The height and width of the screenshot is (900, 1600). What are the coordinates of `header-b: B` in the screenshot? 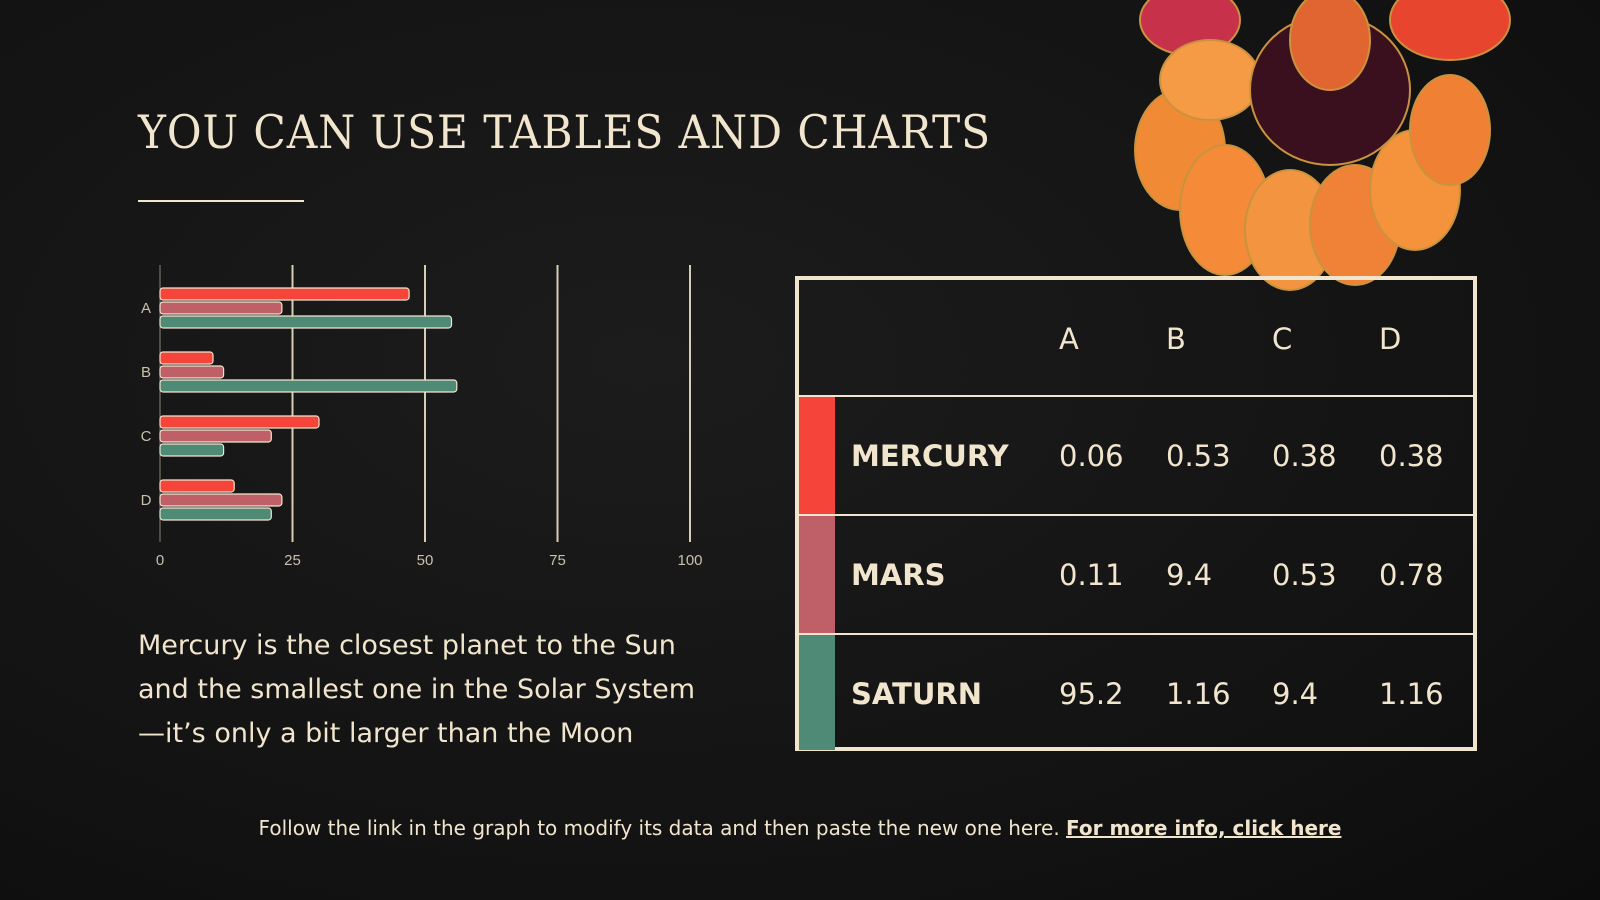 It's located at (1176, 338).